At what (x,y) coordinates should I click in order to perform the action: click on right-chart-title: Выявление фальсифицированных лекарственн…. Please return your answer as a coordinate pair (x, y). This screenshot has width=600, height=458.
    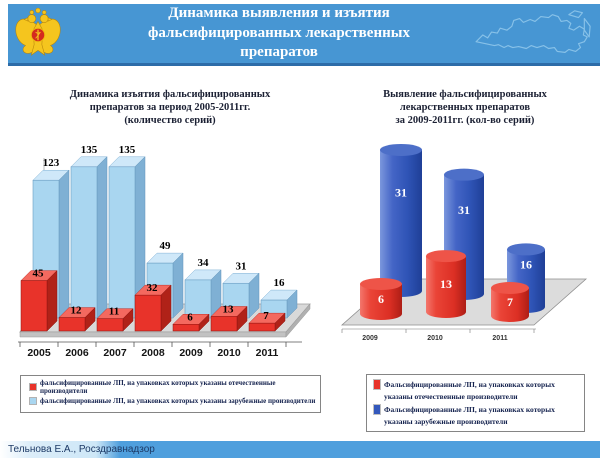
    Looking at the image, I should click on (465, 107).